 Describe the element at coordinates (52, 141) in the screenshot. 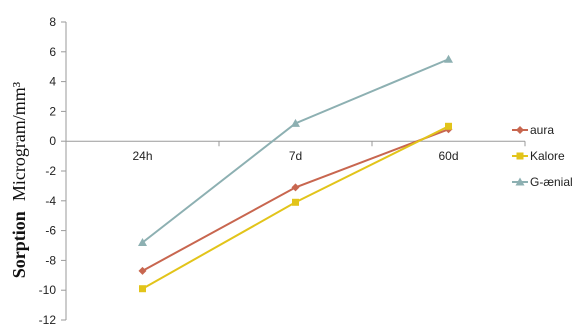

I see `y-tick-label: 0` at that location.